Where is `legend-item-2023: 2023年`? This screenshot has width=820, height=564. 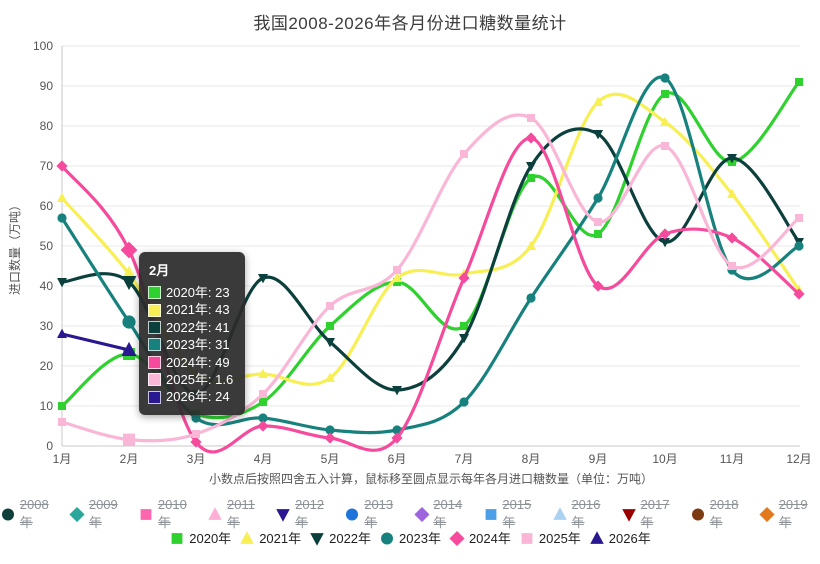
legend-item-2023: 2023年 is located at coordinates (410, 537).